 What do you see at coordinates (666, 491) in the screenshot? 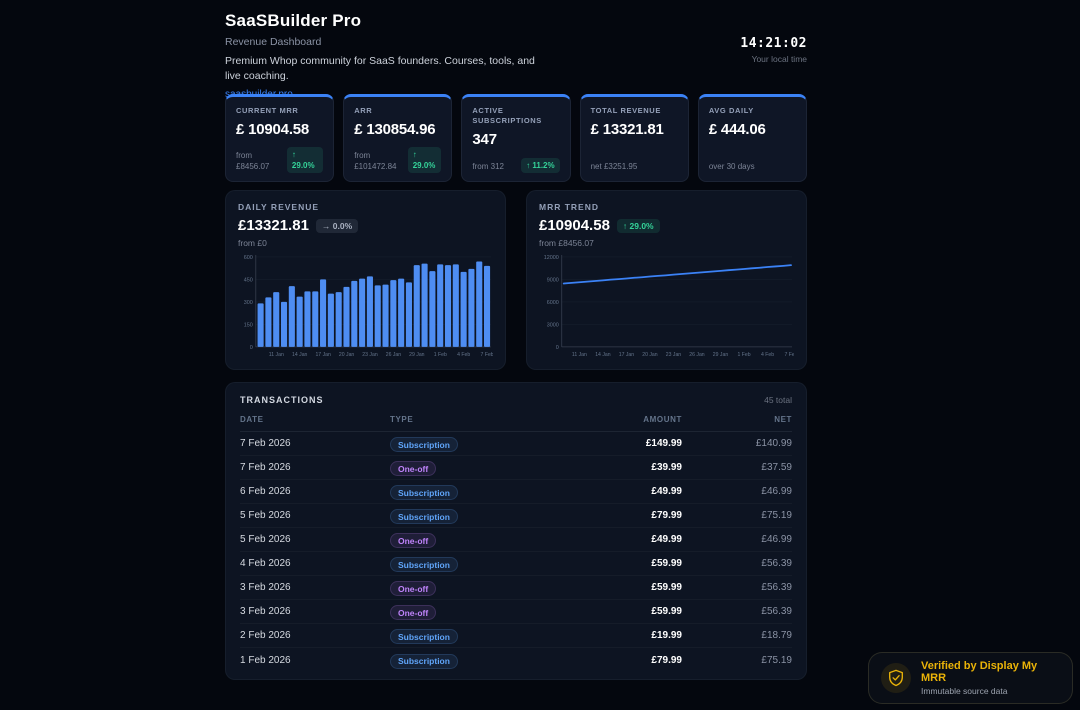
I see `cell-amount: £49.99` at bounding box center [666, 491].